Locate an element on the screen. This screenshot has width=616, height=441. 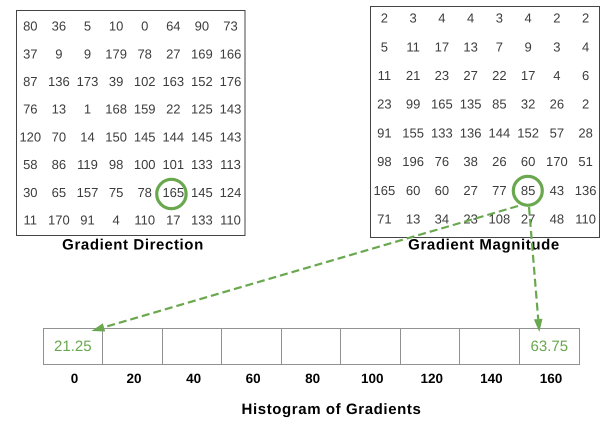
svg-text: 102 is located at coordinates (145, 81).